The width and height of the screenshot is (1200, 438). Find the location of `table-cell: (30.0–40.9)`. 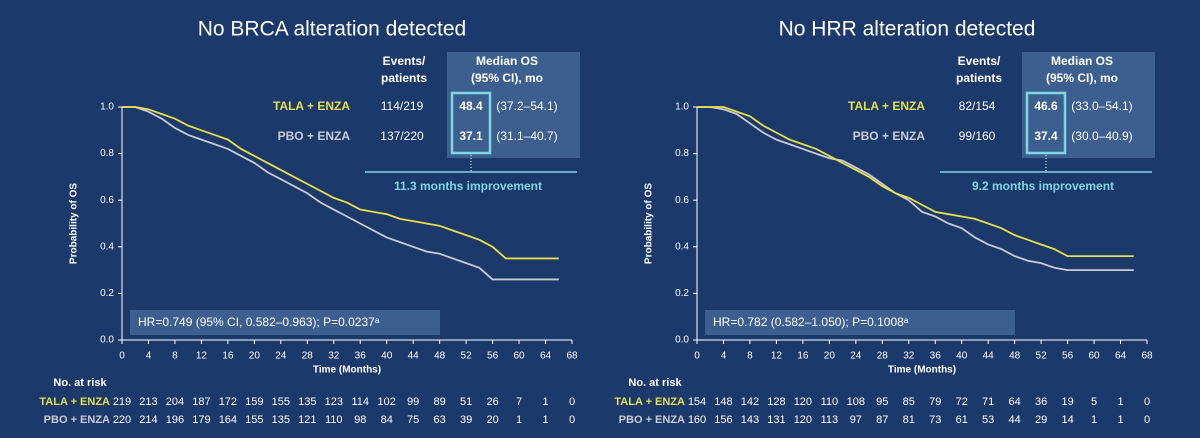

table-cell: (30.0–40.9) is located at coordinates (1101, 136).